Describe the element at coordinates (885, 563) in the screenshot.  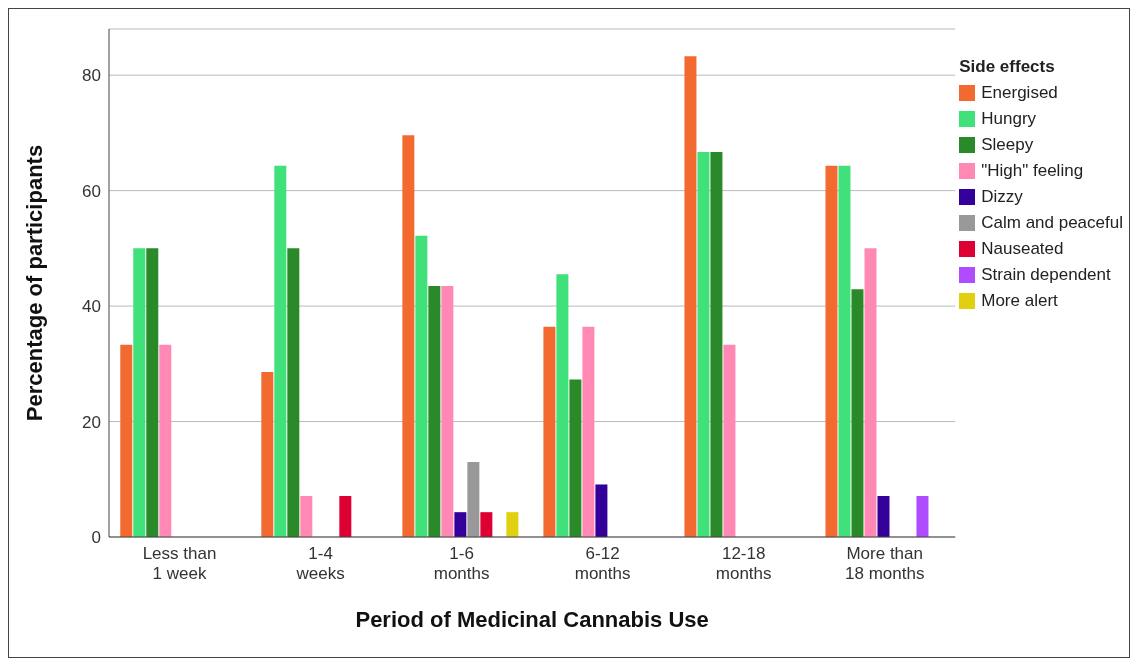
I see `x-tick-label: More than 18 months` at that location.